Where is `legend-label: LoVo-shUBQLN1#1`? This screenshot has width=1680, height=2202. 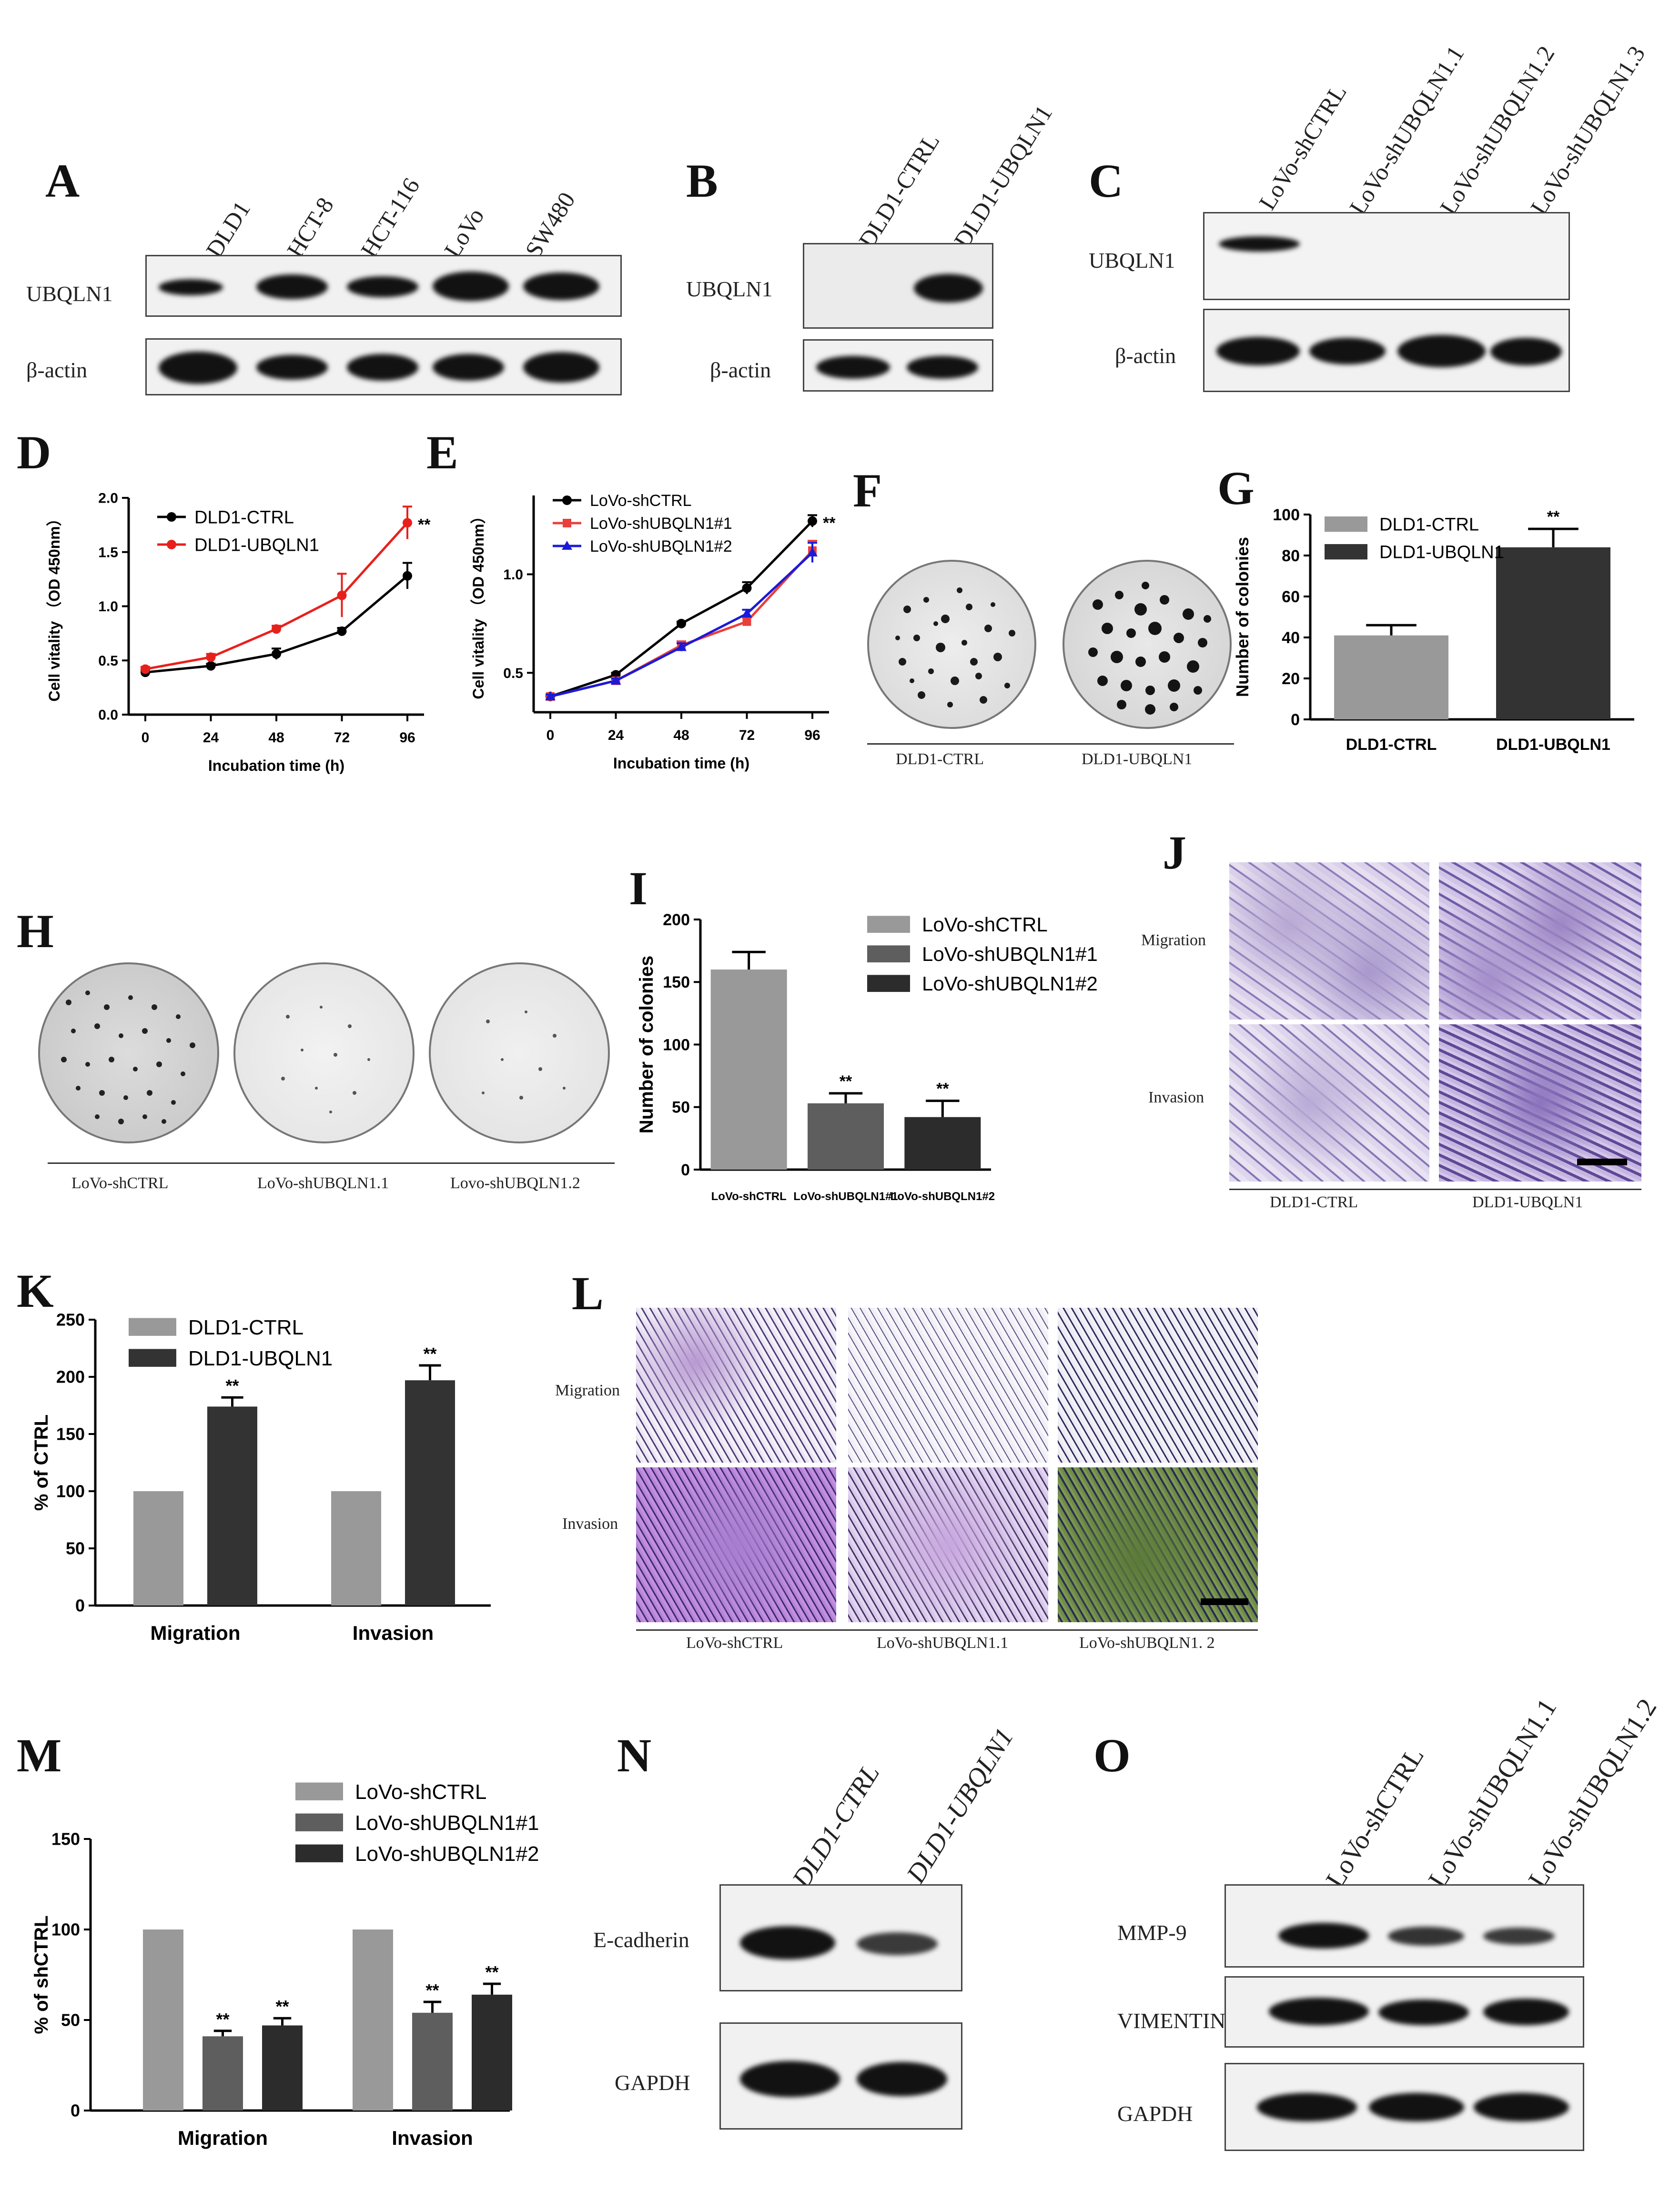 legend-label: LoVo-shUBQLN1#1 is located at coordinates (447, 1823).